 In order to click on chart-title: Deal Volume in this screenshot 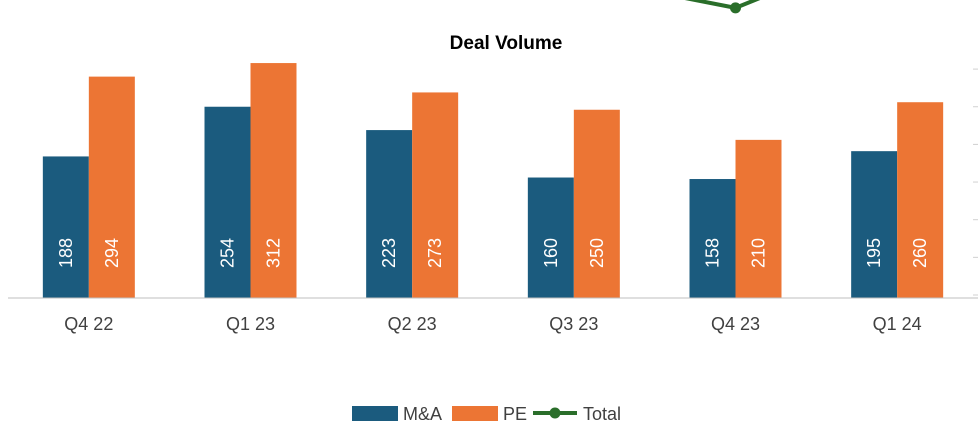, I will do `click(506, 43)`.